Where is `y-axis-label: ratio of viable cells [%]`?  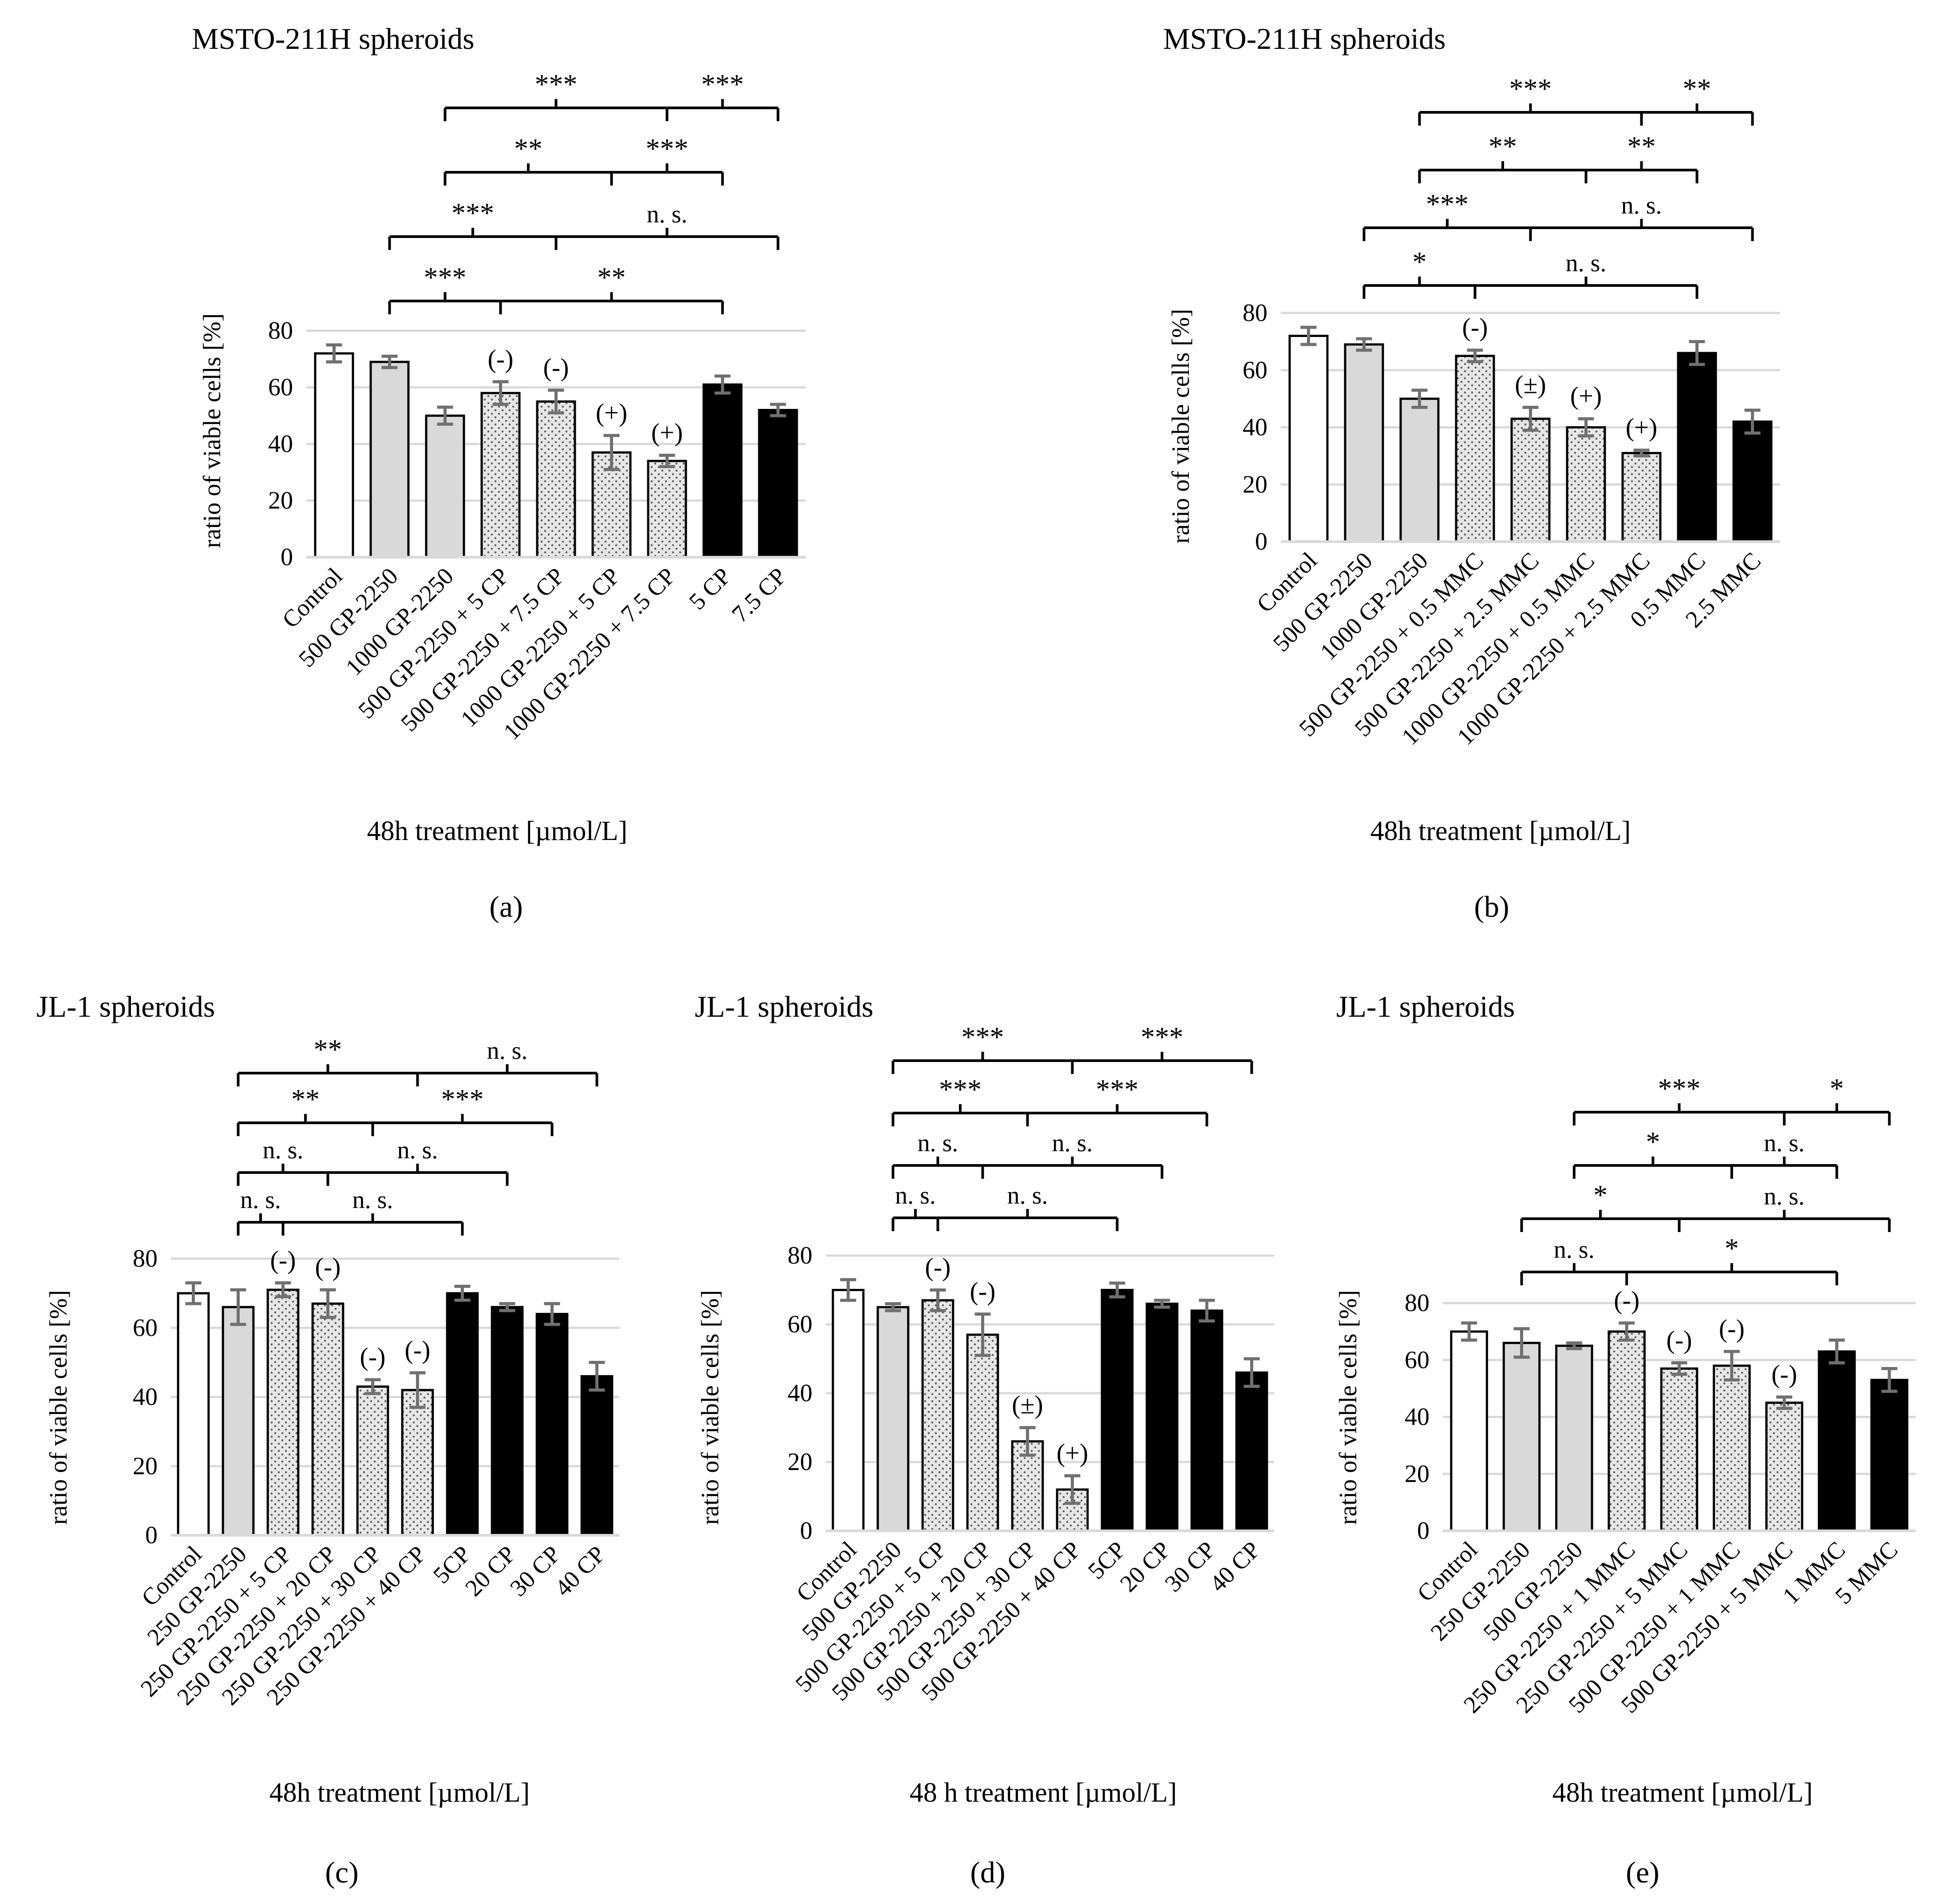
y-axis-label: ratio of viable cells [%] is located at coordinates (1181, 426).